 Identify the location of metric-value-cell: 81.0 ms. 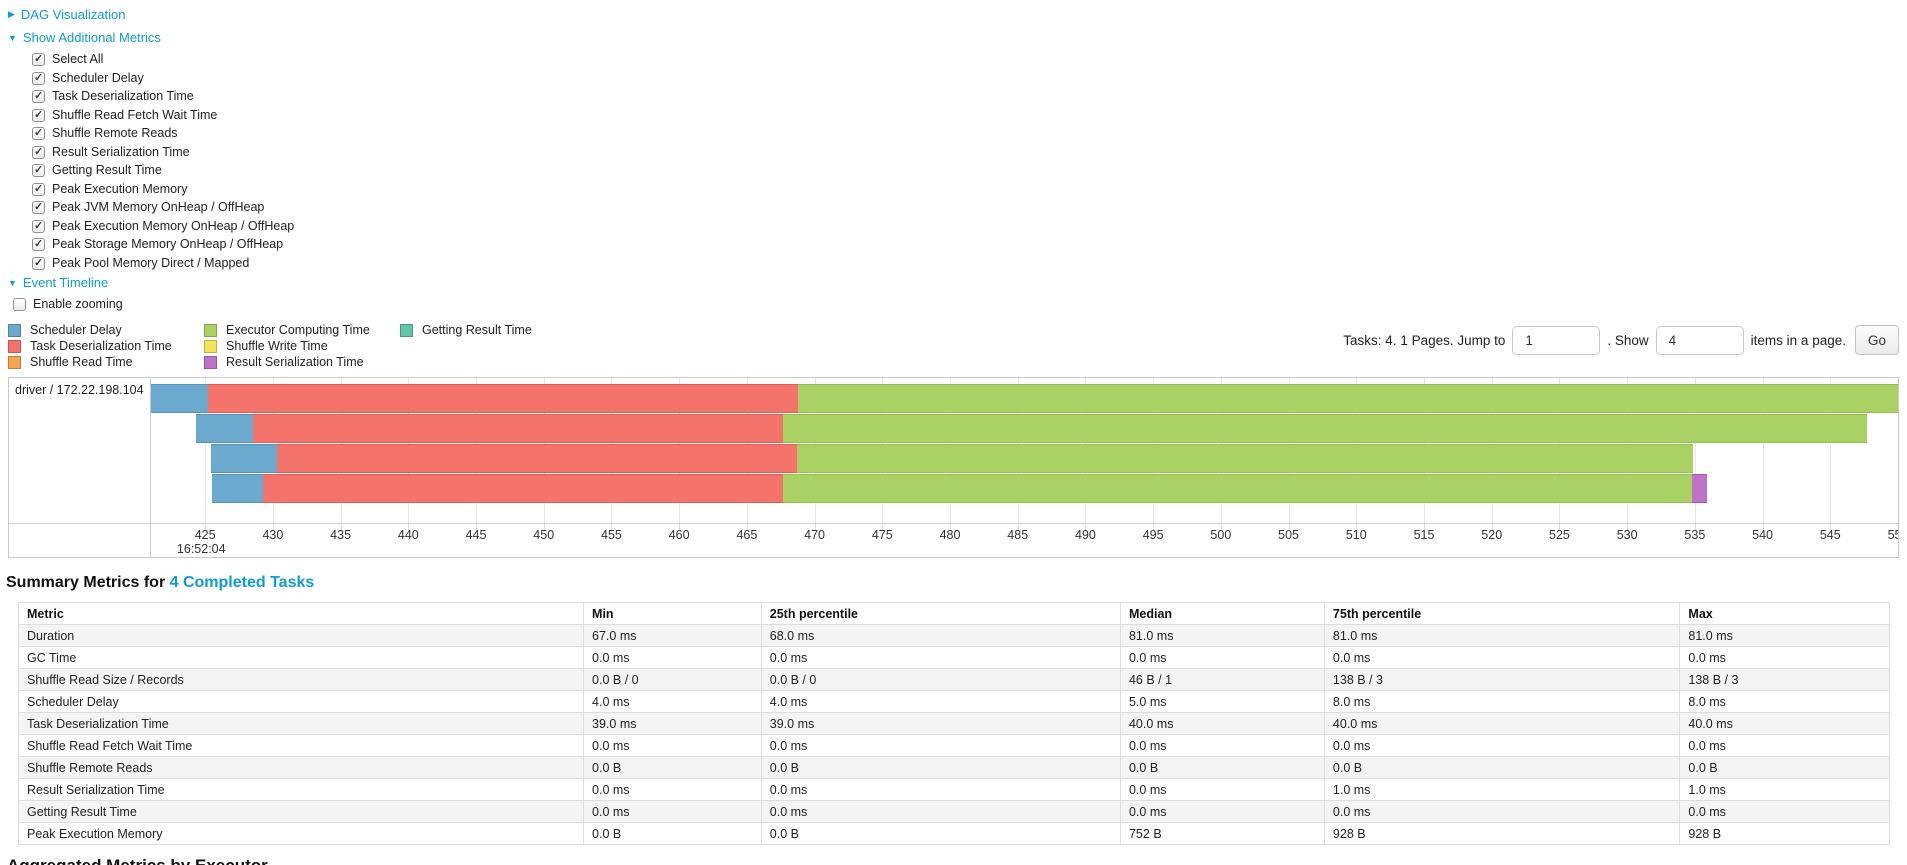
(1502, 635).